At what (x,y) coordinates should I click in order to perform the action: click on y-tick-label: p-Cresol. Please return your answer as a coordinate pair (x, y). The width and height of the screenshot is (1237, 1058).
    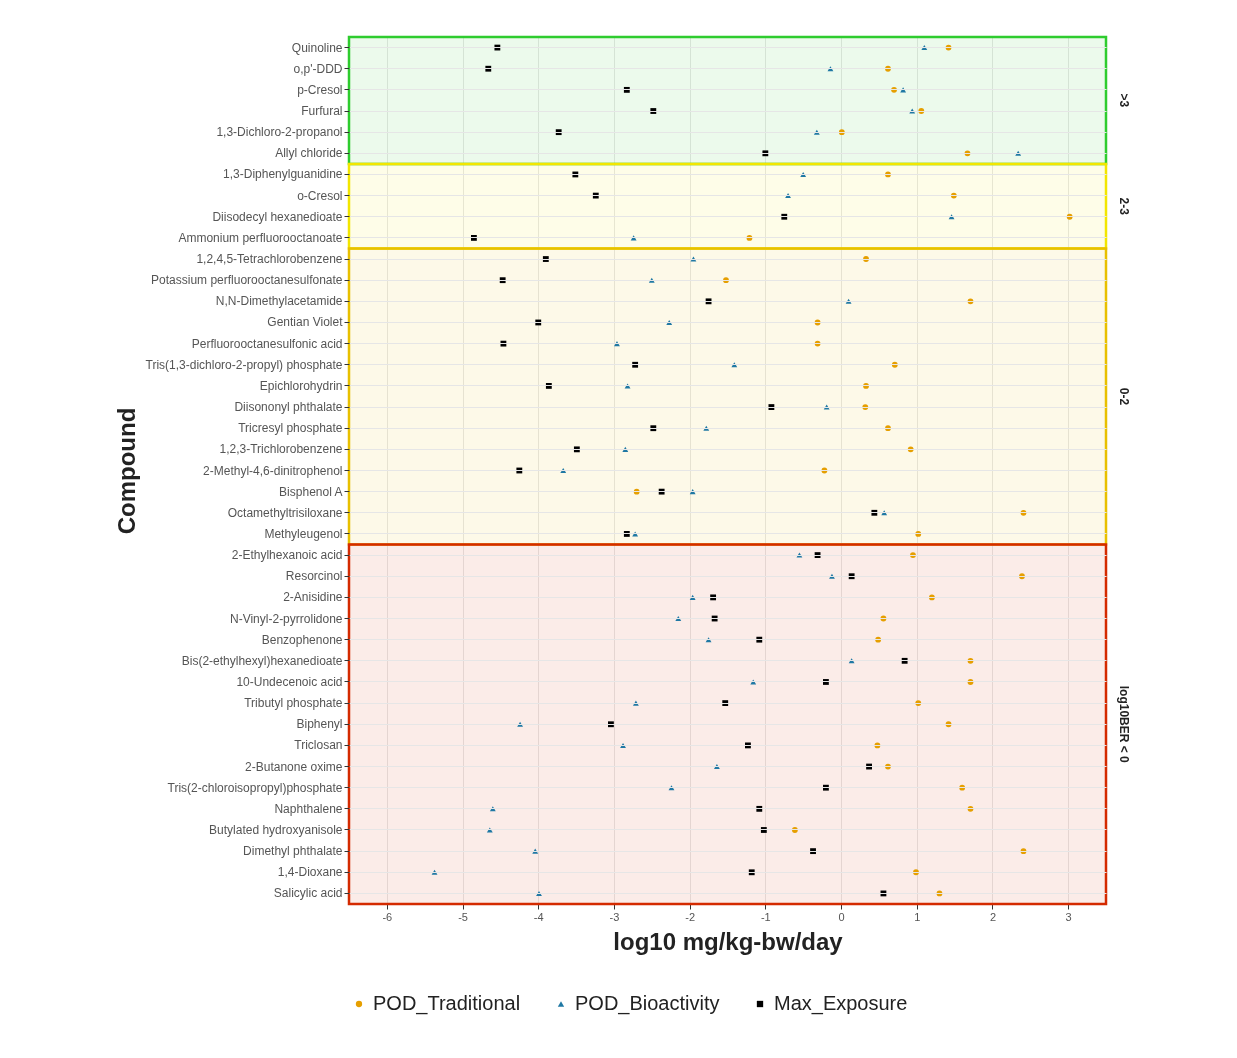
    Looking at the image, I should click on (320, 89).